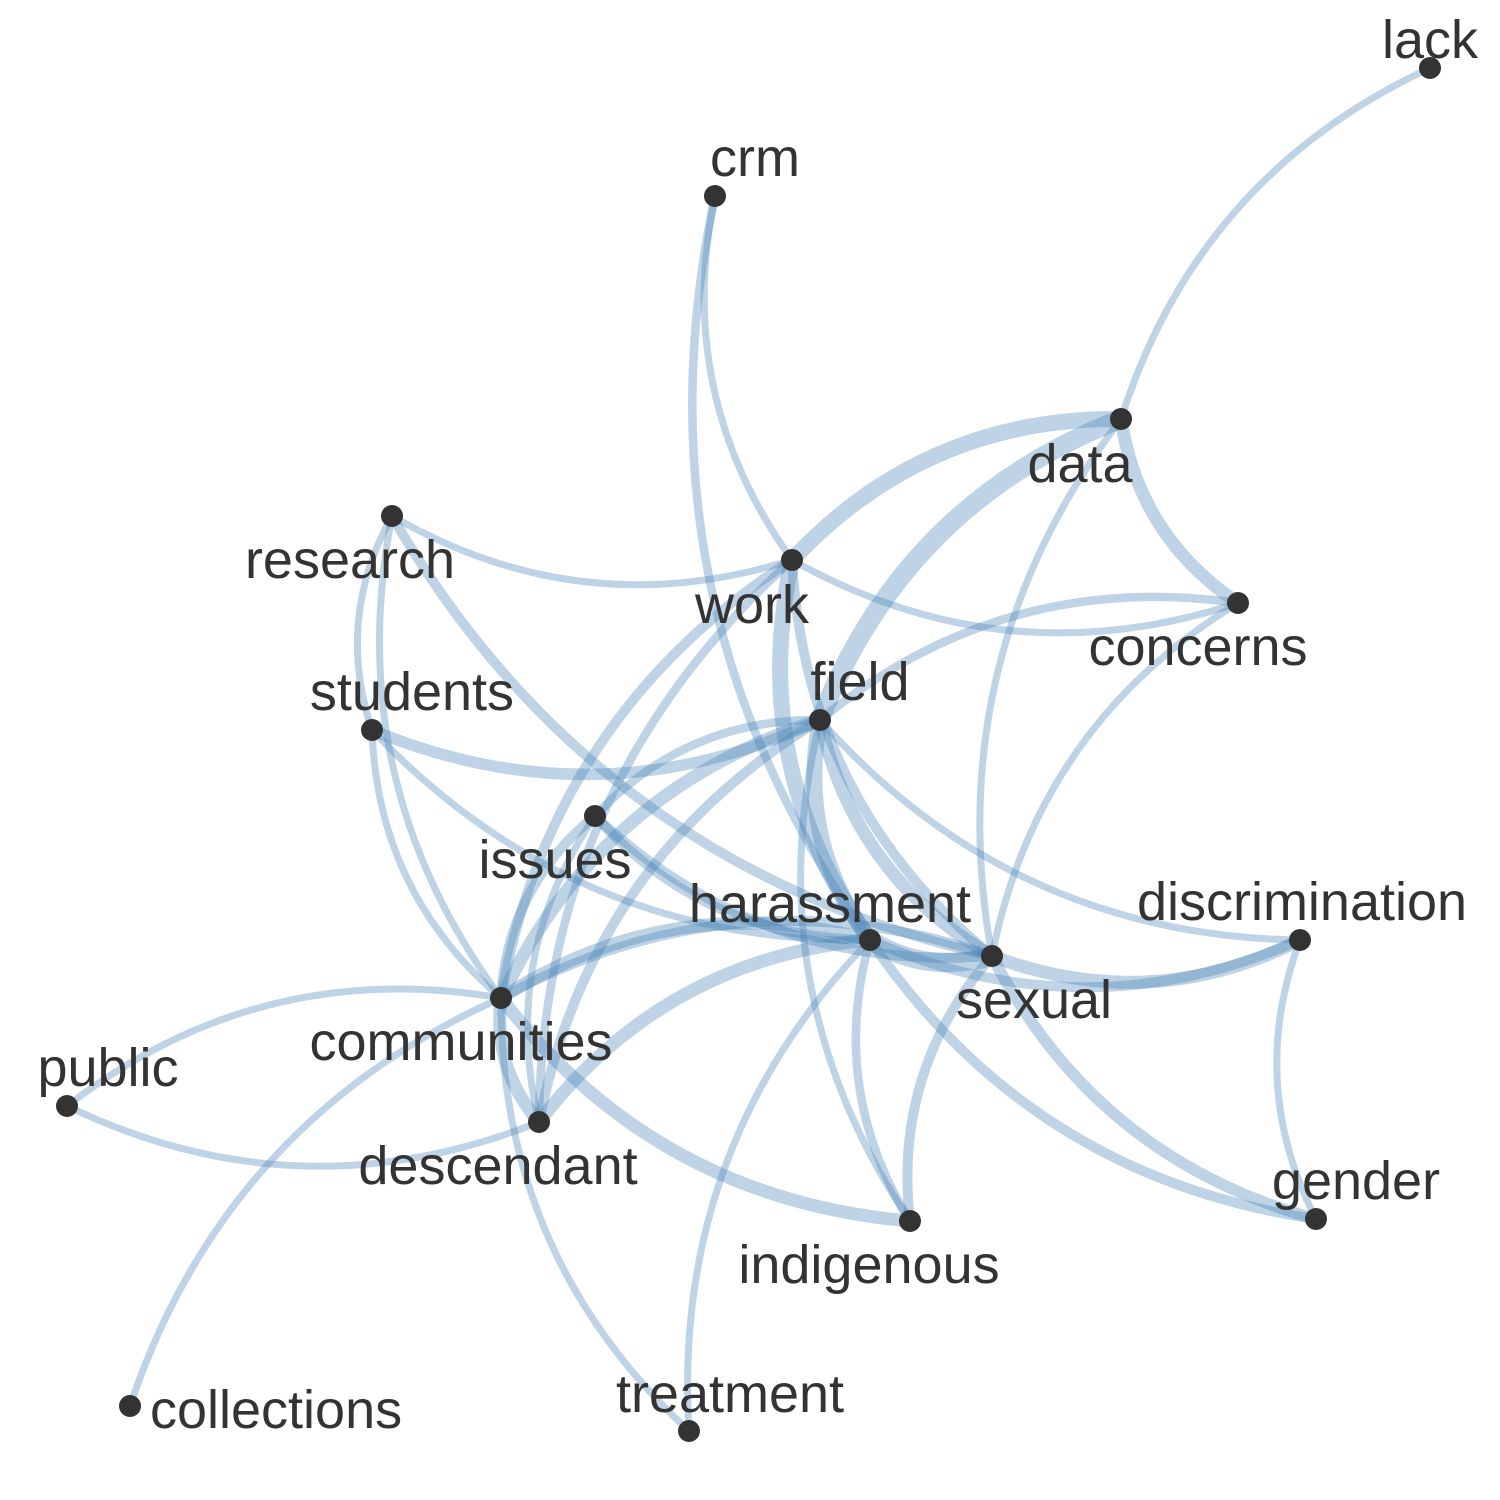 This screenshot has height=1500, width=1500. Describe the element at coordinates (704, 1031) in the screenshot. I see `edge-harassment-descendant` at that location.